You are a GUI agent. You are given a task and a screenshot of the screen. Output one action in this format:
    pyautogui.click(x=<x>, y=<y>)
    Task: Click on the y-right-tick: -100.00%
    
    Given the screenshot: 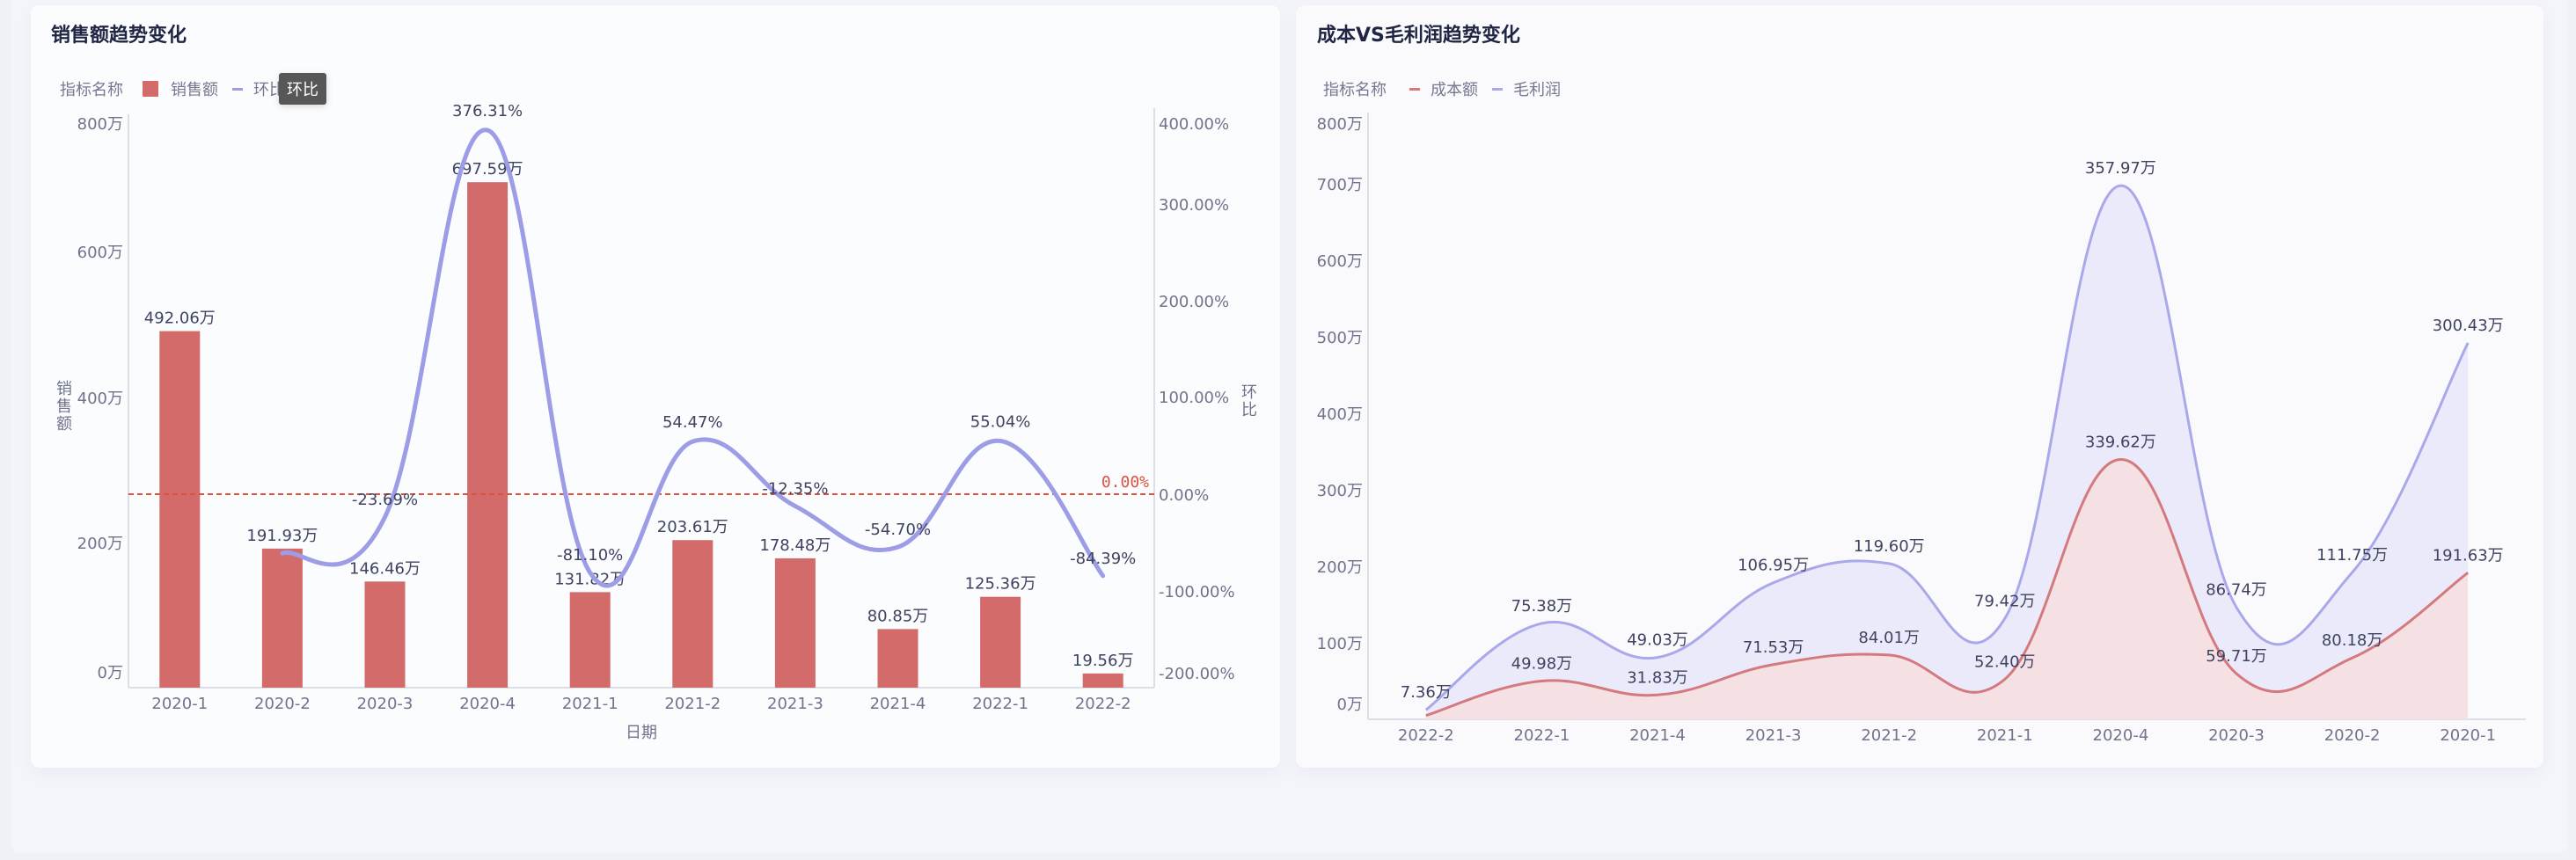 What is the action you would take?
    pyautogui.click(x=1197, y=592)
    